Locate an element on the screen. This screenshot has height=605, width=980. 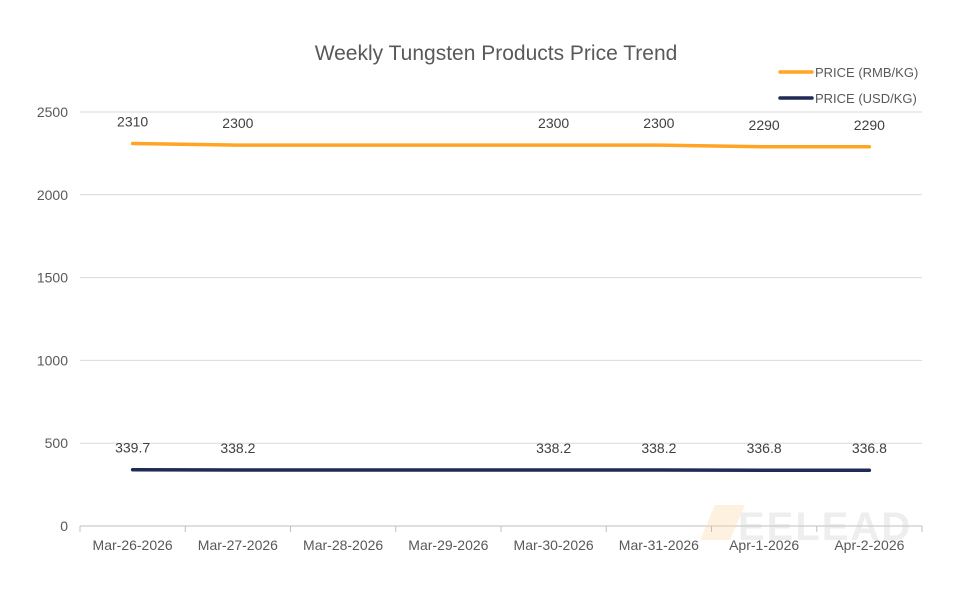
legend-label: PRICE (RMB/KG) is located at coordinates (866, 72).